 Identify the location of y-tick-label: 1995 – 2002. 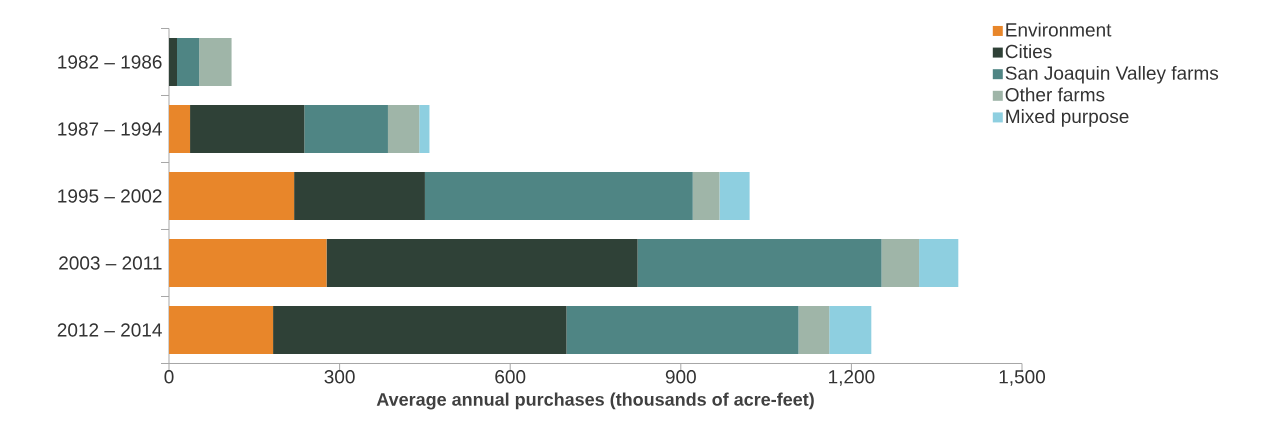
(110, 196).